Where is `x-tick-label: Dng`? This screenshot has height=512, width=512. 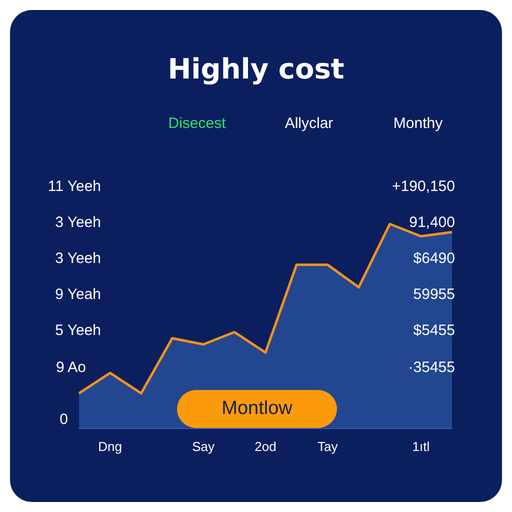 x-tick-label: Dng is located at coordinates (110, 446).